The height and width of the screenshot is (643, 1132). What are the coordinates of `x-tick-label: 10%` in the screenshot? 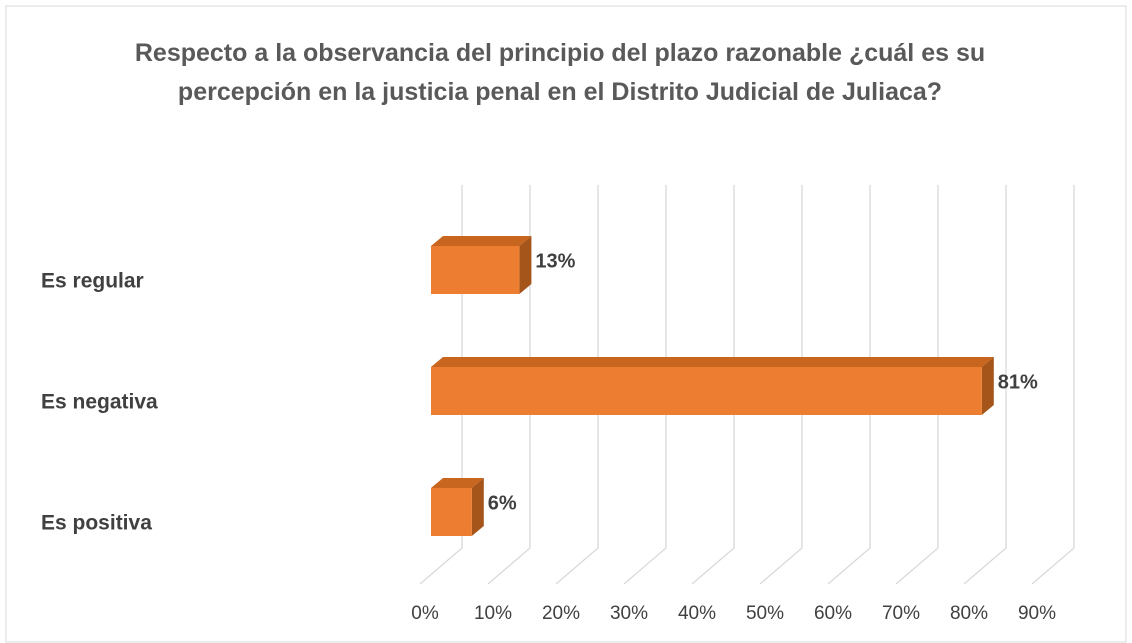 It's located at (493, 613).